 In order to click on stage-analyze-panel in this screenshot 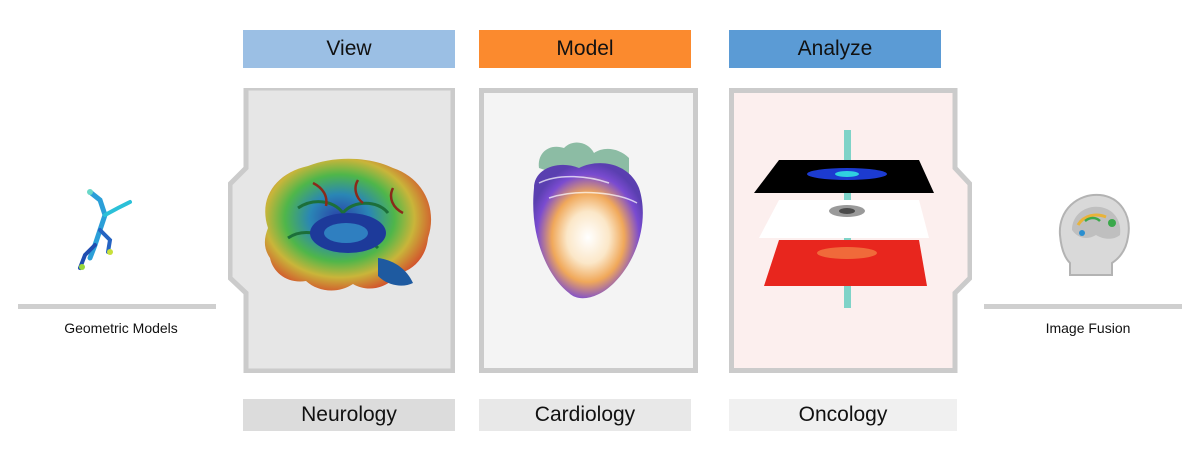, I will do `click(851, 230)`.